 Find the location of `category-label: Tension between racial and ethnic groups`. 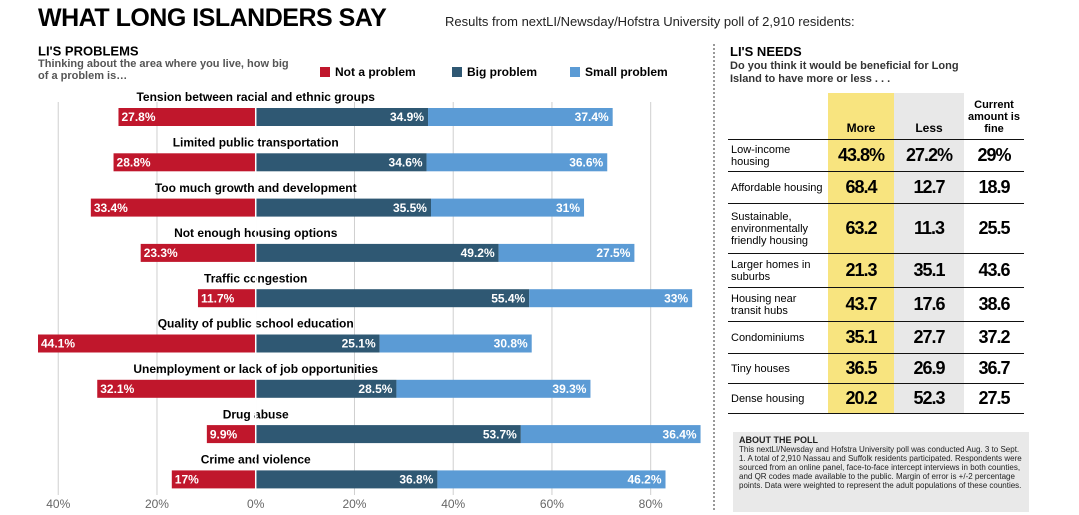

category-label: Tension between racial and ethnic groups is located at coordinates (255, 97).